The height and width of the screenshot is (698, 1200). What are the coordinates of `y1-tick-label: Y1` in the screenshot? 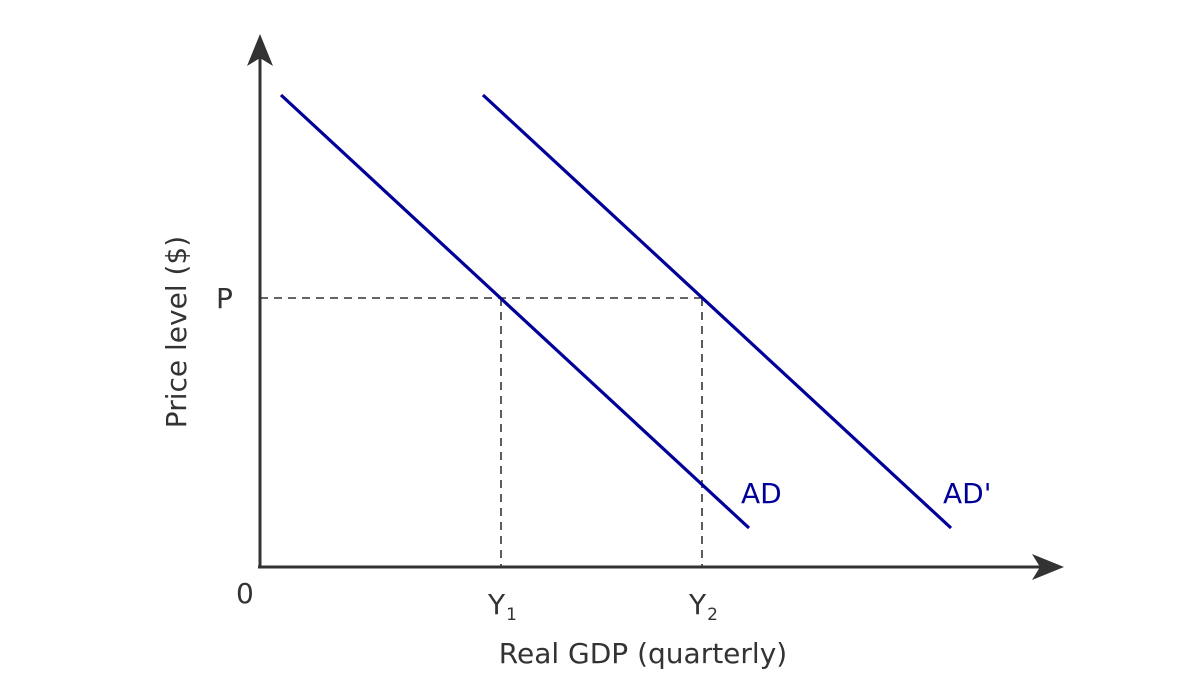 It's located at (502, 606).